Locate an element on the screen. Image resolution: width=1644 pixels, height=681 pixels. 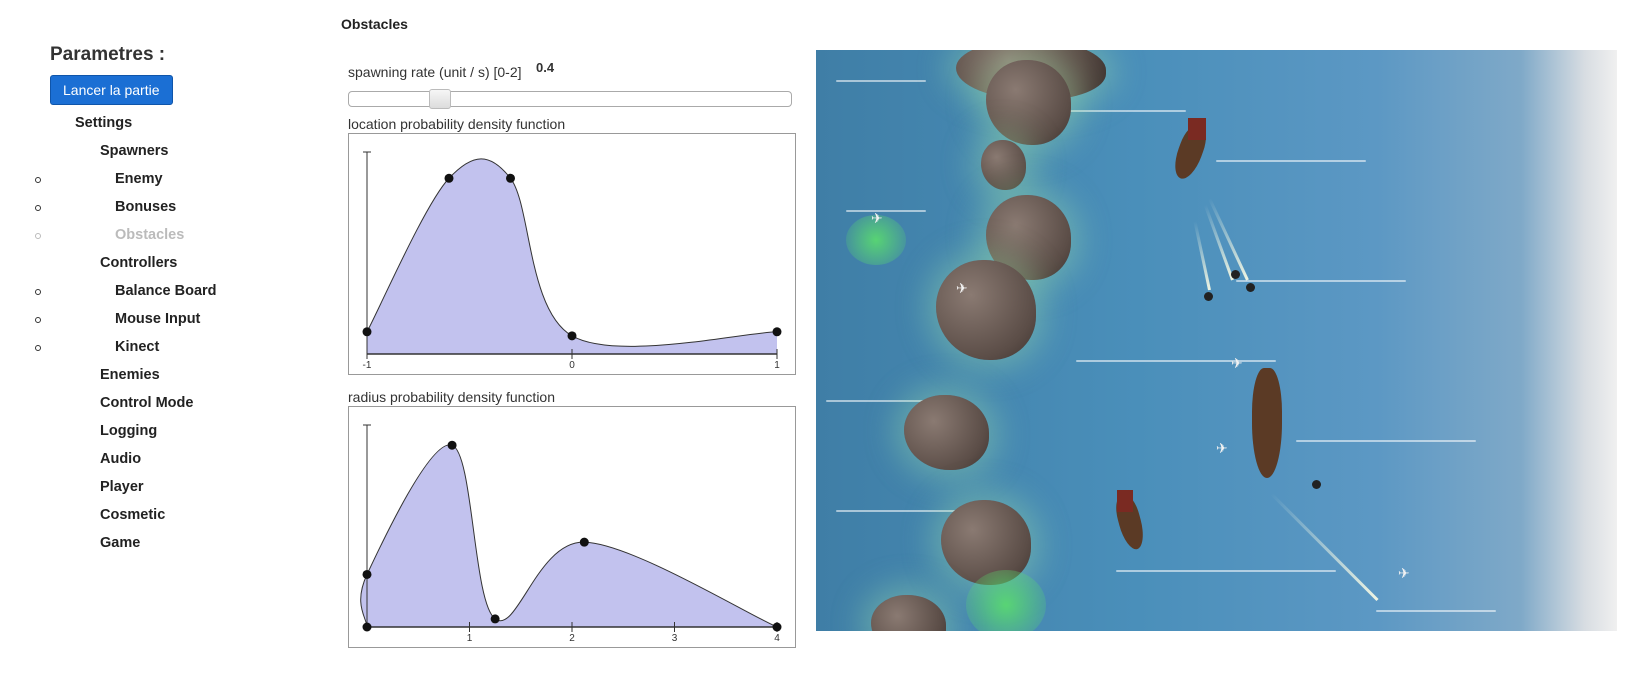
parameters-title: Parametres : is located at coordinates (108, 54).